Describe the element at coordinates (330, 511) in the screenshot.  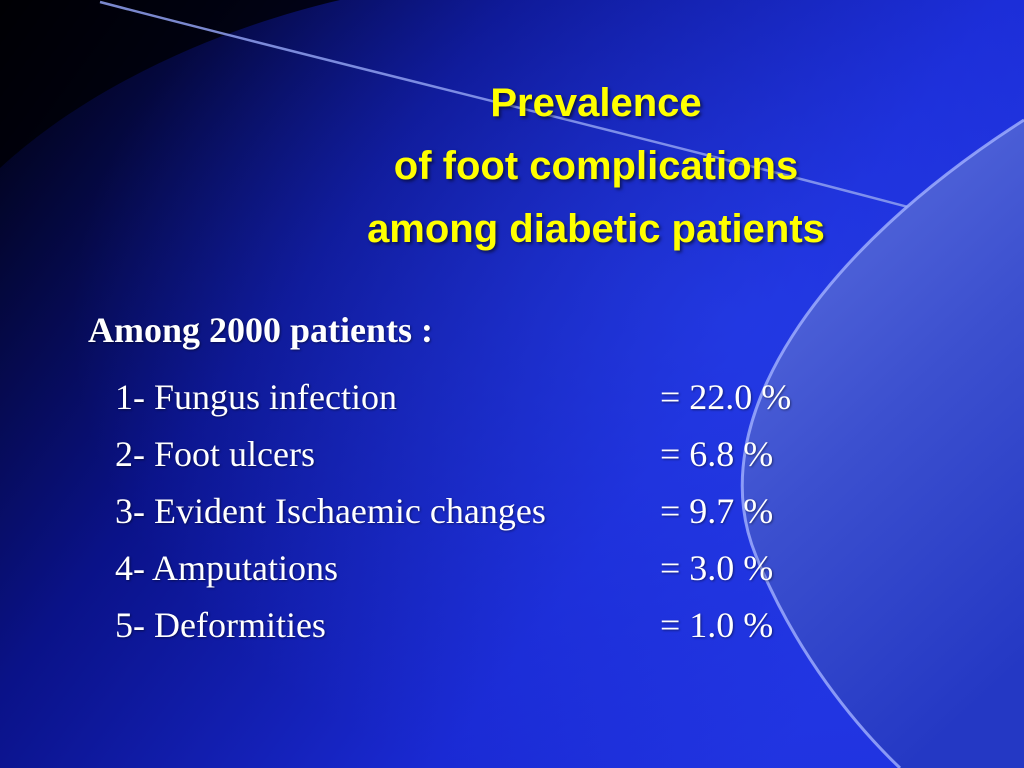
I see `item-label: 3- Evident Ischaemic changes` at that location.